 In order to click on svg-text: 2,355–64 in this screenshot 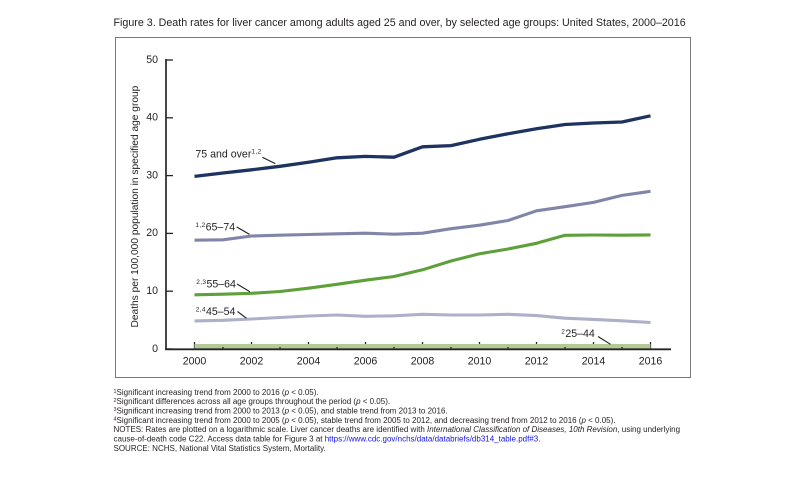, I will do `click(216, 285)`.